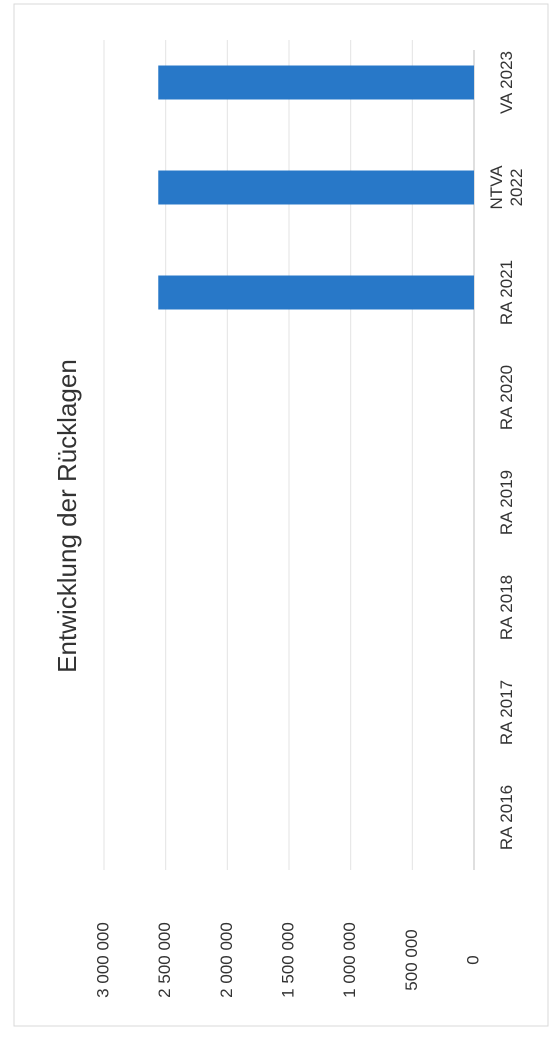 This screenshot has height=1037, width=554. Describe the element at coordinates (506, 187) in the screenshot. I see `x-tick-label: NTVA2022` at that location.